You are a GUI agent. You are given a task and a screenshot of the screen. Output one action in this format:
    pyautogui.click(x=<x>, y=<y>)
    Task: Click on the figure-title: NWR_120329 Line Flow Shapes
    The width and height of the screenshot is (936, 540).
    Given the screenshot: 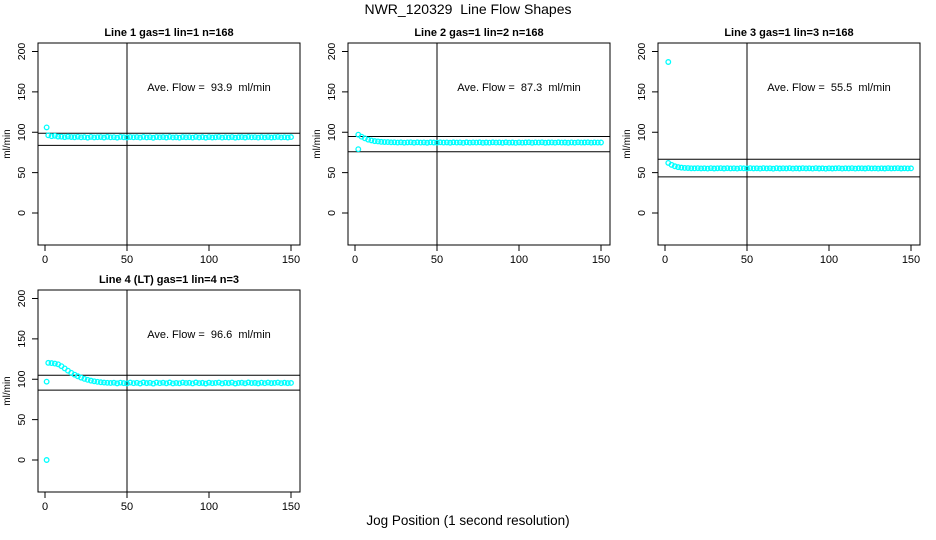 What is the action you would take?
    pyautogui.click(x=468, y=9)
    